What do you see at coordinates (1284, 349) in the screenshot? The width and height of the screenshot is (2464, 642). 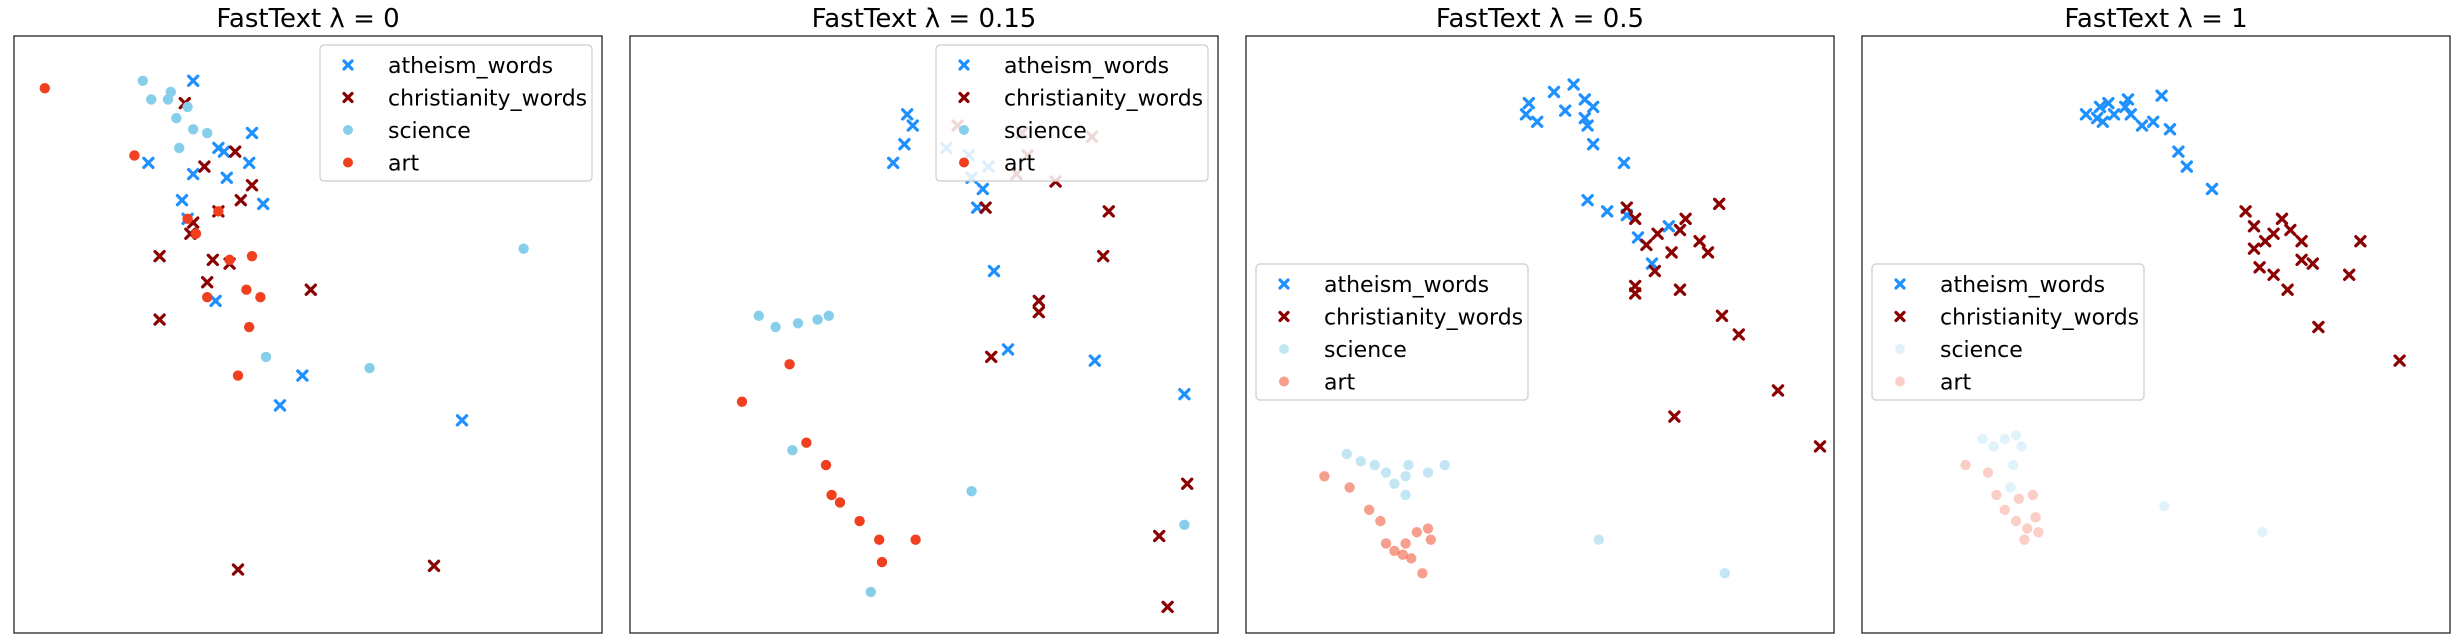 I see `legend-marker-science` at bounding box center [1284, 349].